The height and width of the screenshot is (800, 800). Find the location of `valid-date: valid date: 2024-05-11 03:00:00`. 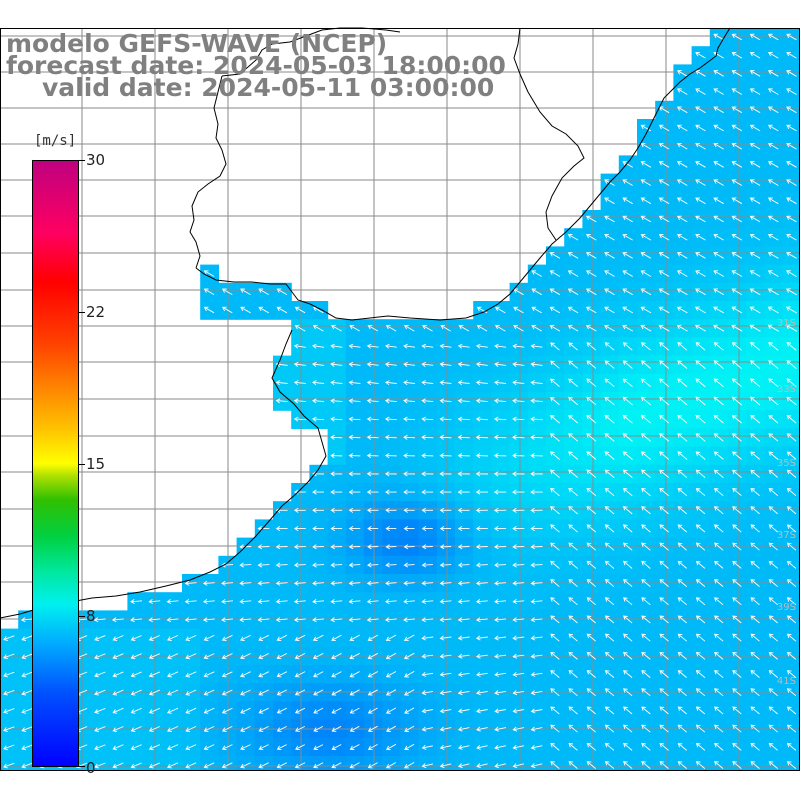

valid-date: valid date: 2024-05-11 03:00:00 is located at coordinates (268, 87).